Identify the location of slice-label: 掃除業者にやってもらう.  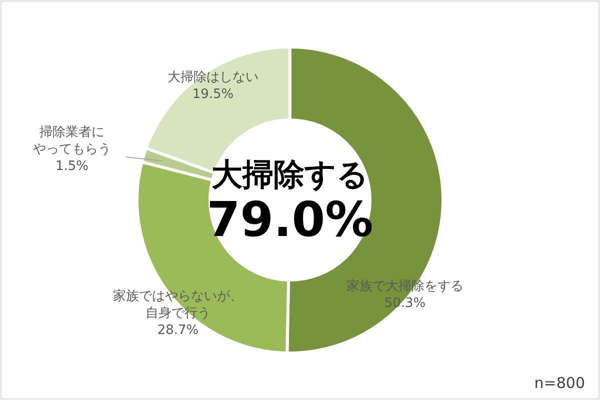
(72, 141).